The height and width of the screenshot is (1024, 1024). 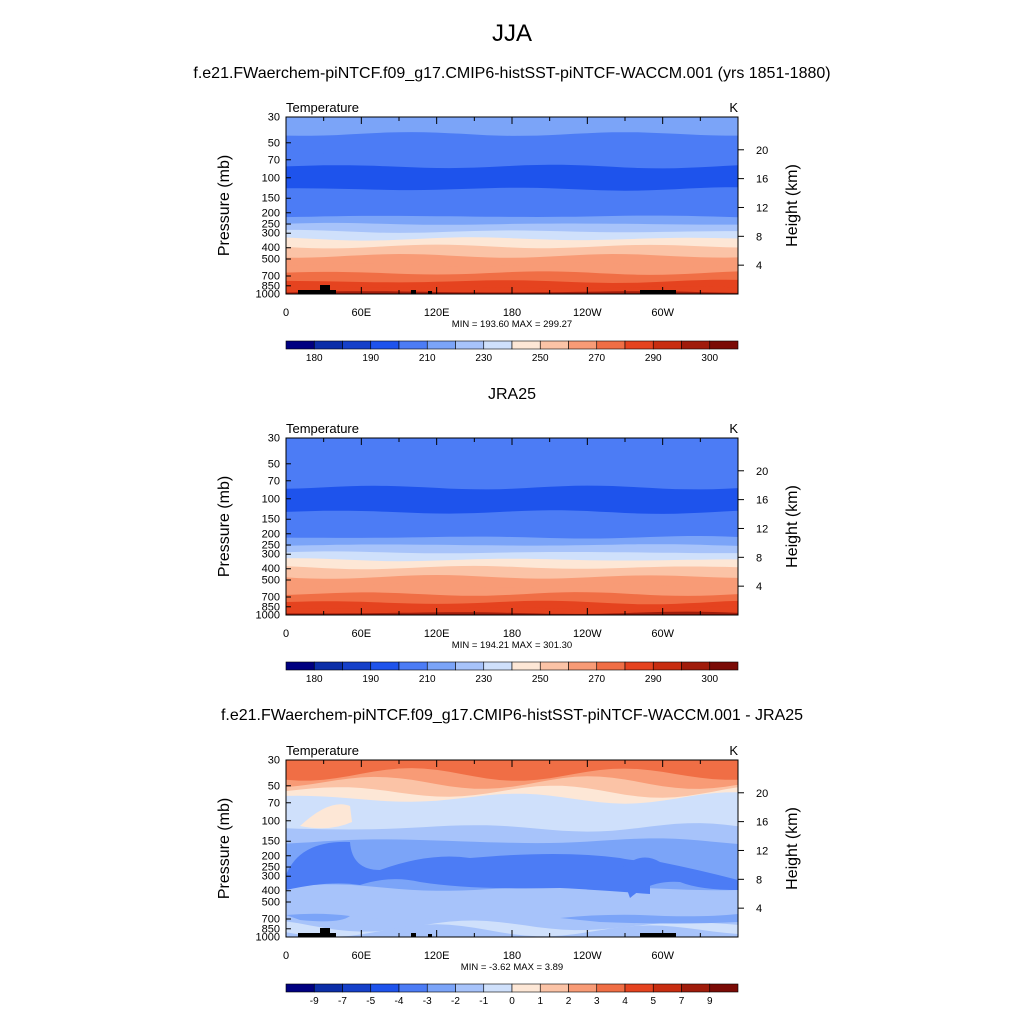 What do you see at coordinates (271, 581) in the screenshot?
I see `y-tick-label: 500` at bounding box center [271, 581].